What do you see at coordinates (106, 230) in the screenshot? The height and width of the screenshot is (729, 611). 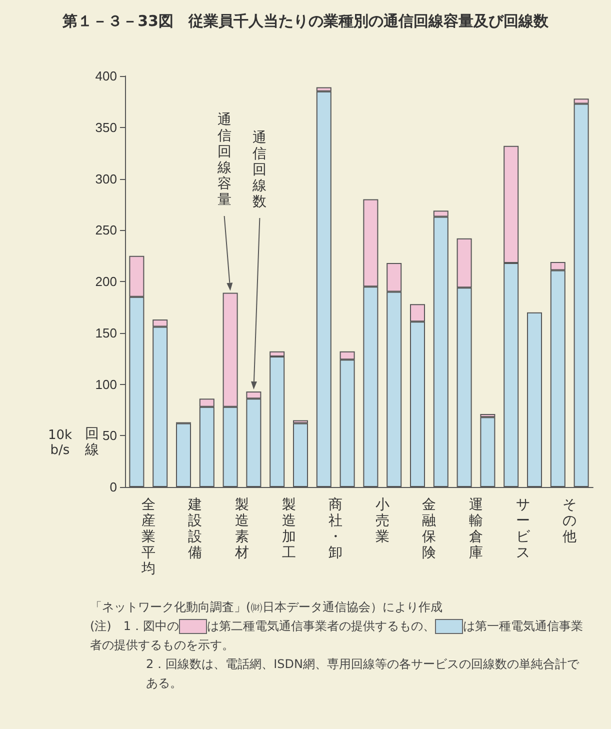 I see `y-tick-label: 250` at bounding box center [106, 230].